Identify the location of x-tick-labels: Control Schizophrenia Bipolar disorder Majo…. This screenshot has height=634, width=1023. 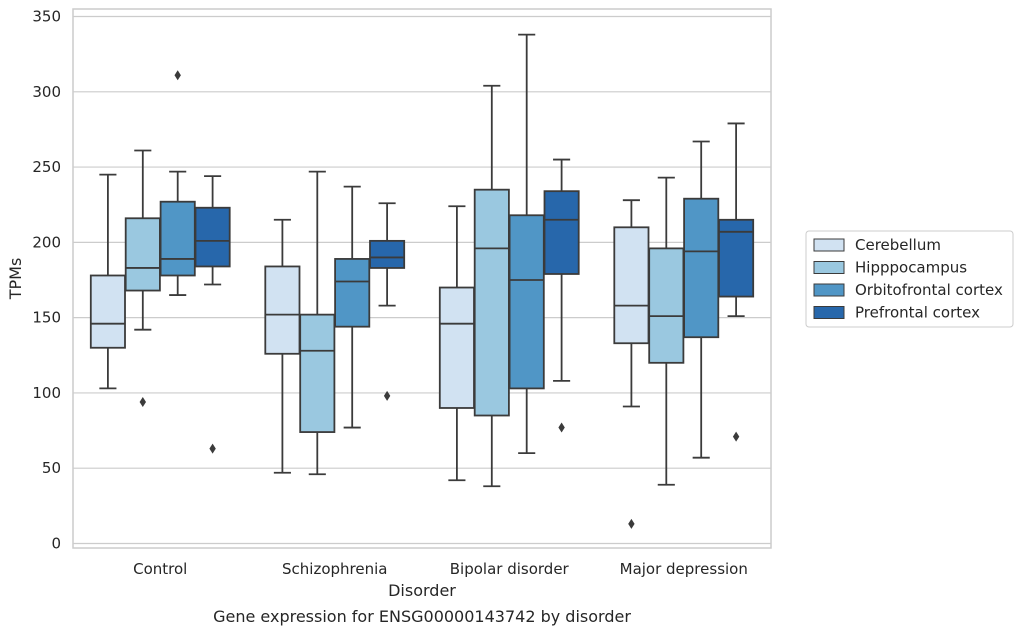
(440, 569).